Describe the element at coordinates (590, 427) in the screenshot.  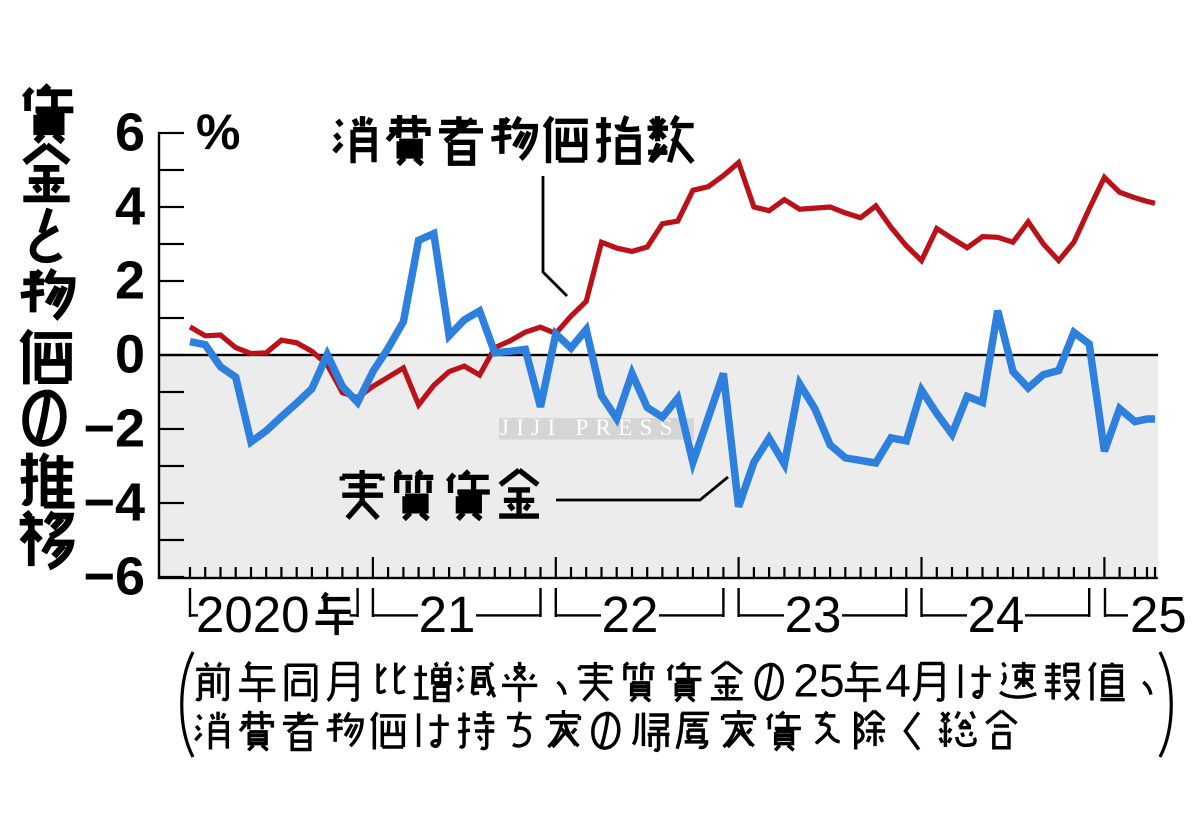
I see `svg-text: JIJI PRESS` at that location.